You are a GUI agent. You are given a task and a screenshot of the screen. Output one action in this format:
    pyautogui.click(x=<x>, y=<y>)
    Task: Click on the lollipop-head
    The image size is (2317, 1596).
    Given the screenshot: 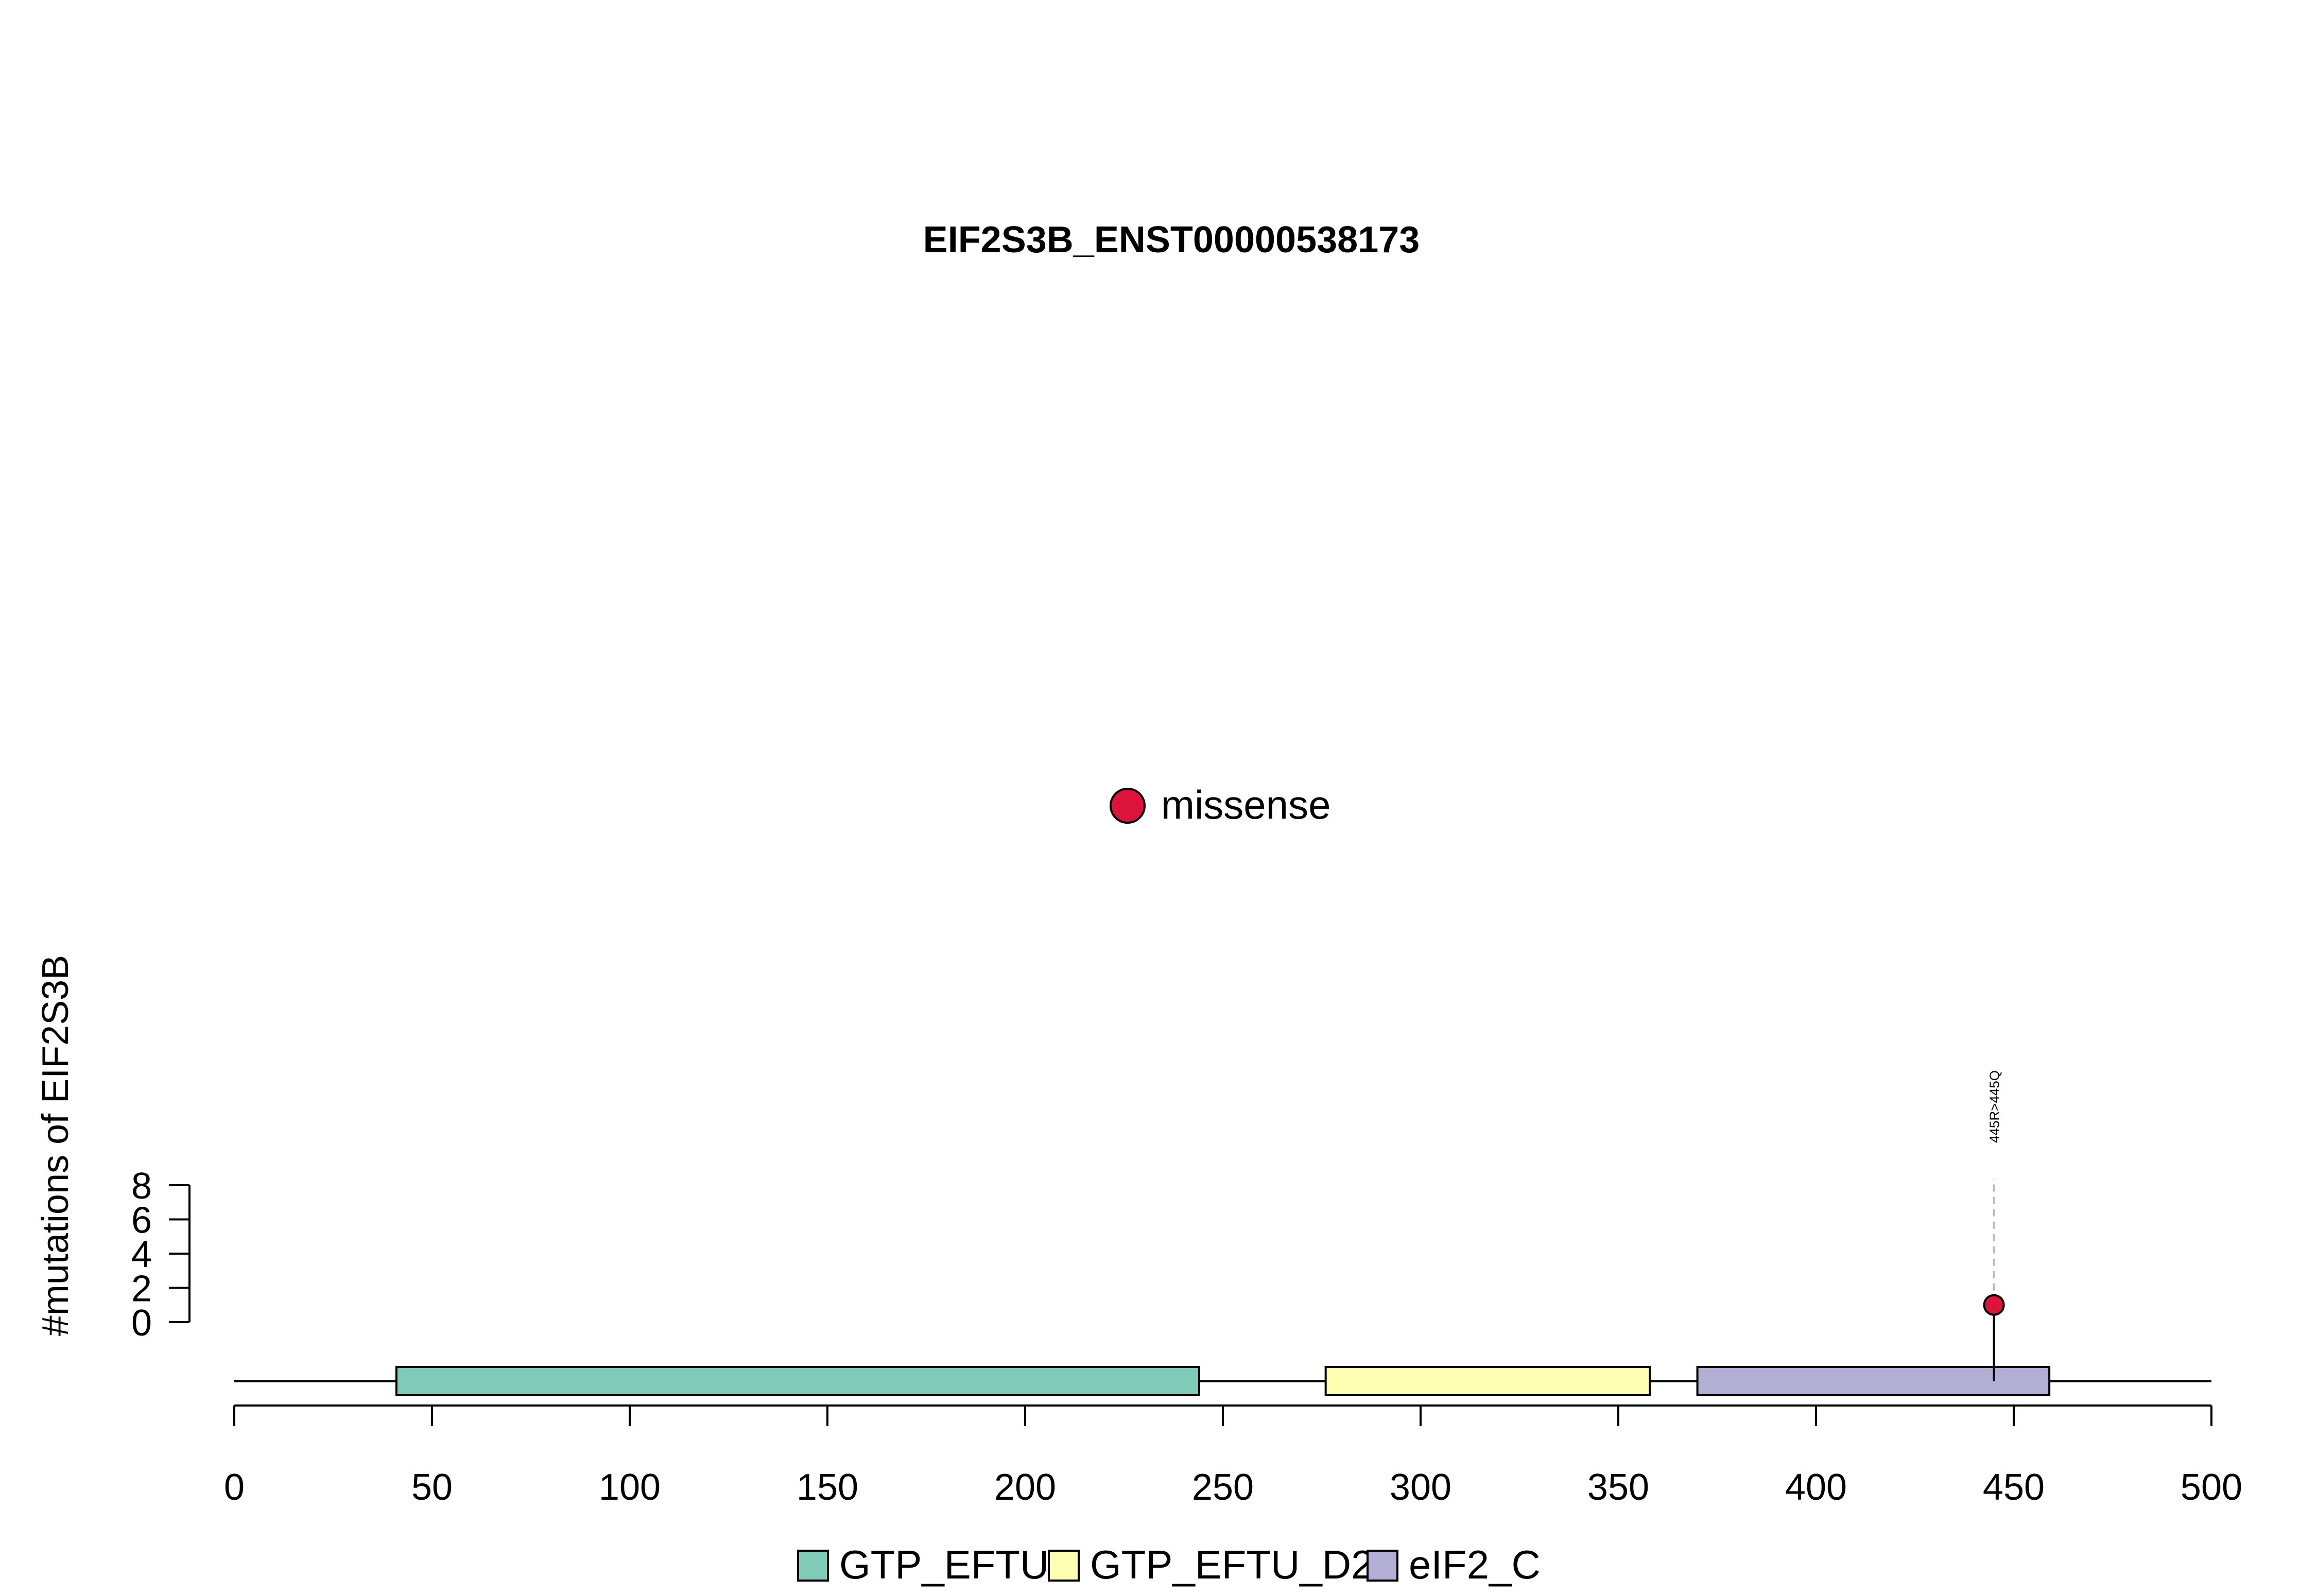 What is the action you would take?
    pyautogui.click(x=1994, y=1305)
    